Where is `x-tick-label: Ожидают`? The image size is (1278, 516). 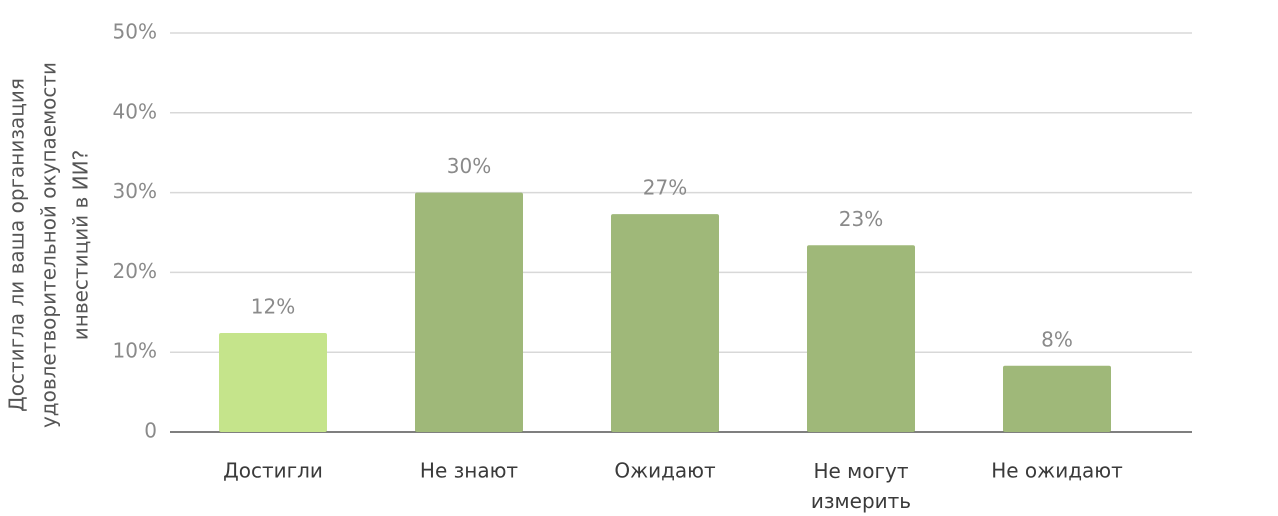 x-tick-label: Ожидают is located at coordinates (665, 471).